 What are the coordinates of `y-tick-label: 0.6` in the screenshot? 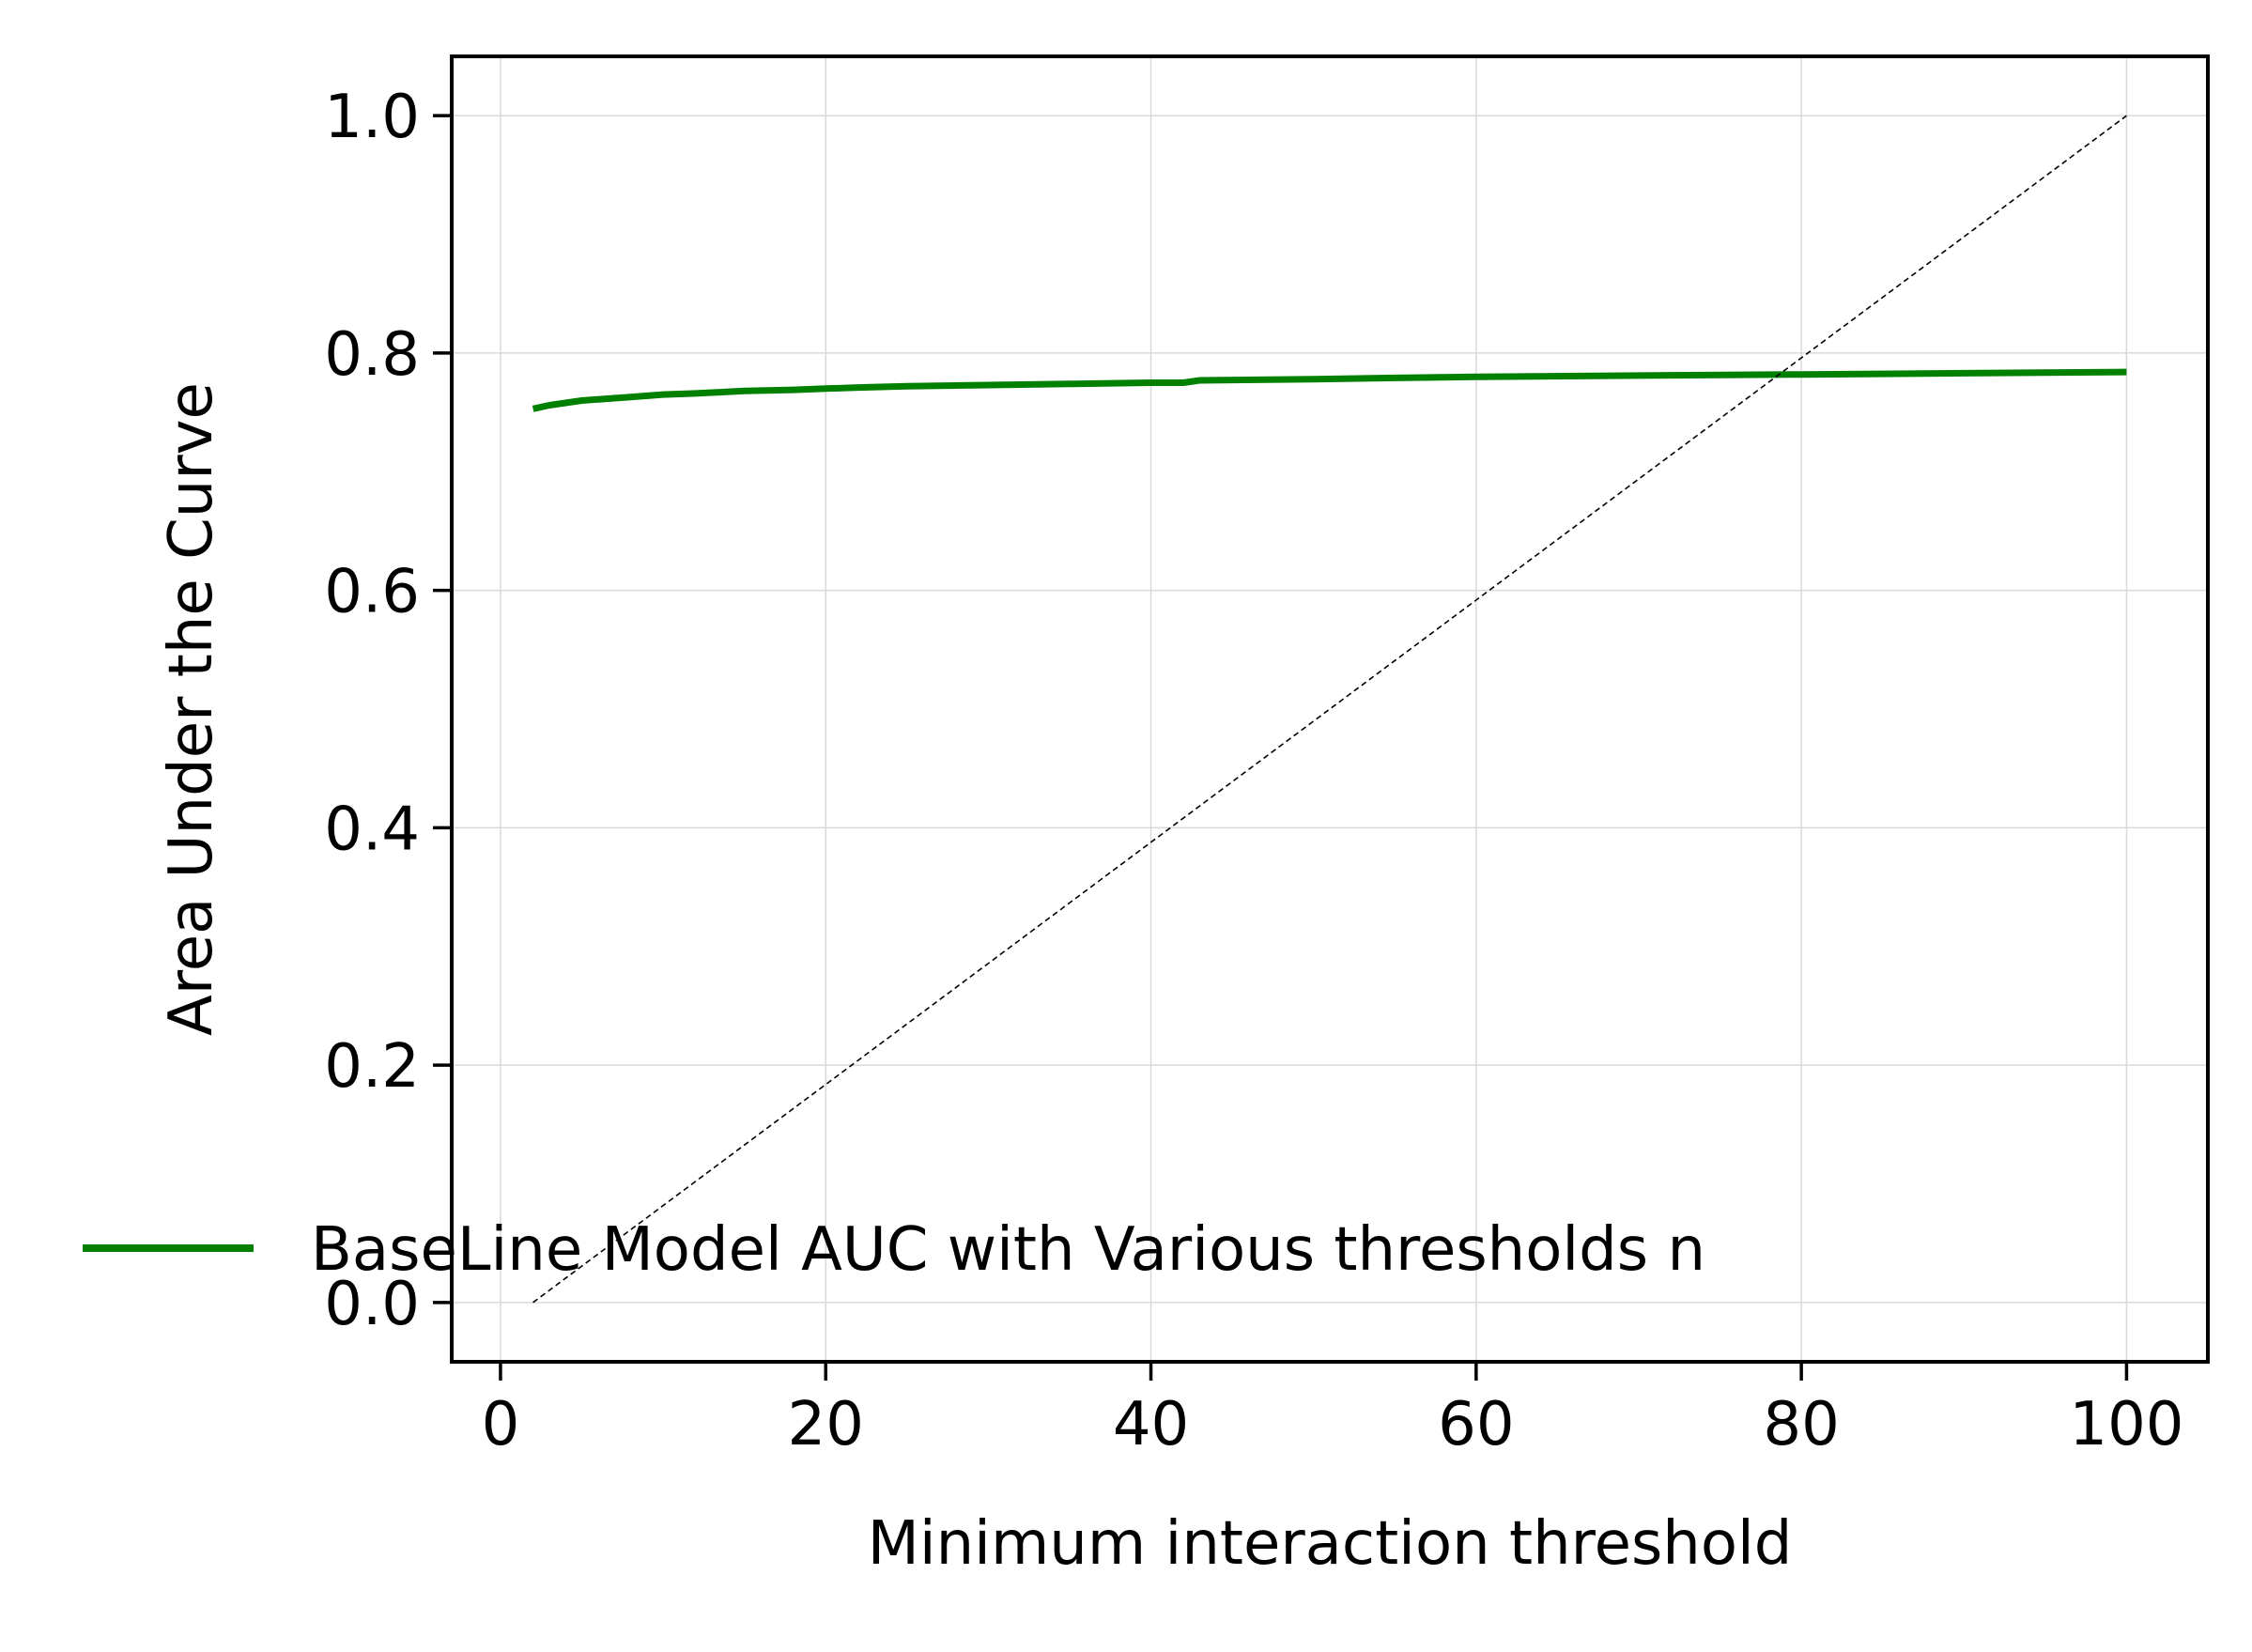 It's located at (372, 592).